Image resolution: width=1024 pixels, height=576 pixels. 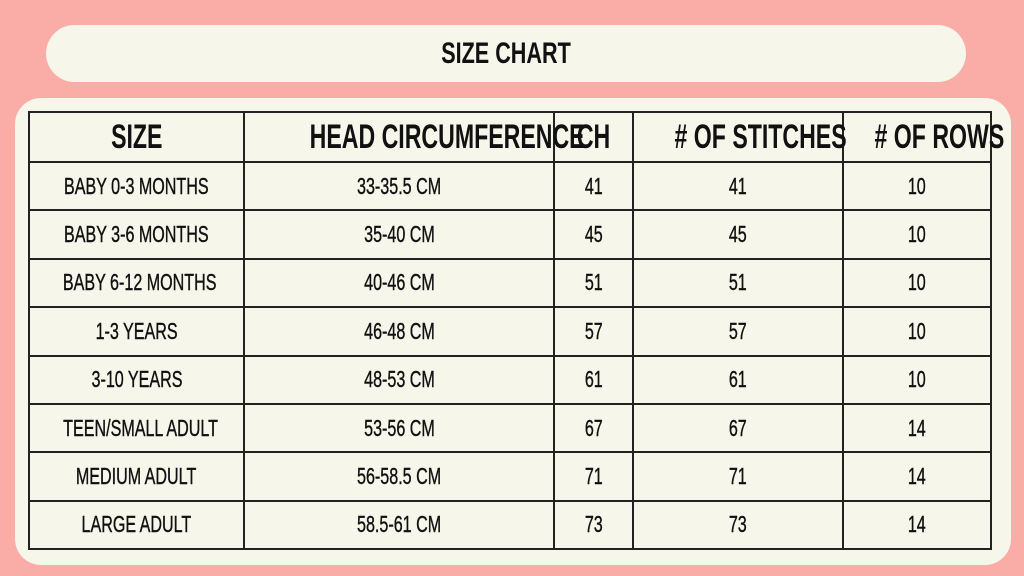 I want to click on table-row: LARGE ADULT 58.5-61 CM 73 73 14, so click(x=510, y=525).